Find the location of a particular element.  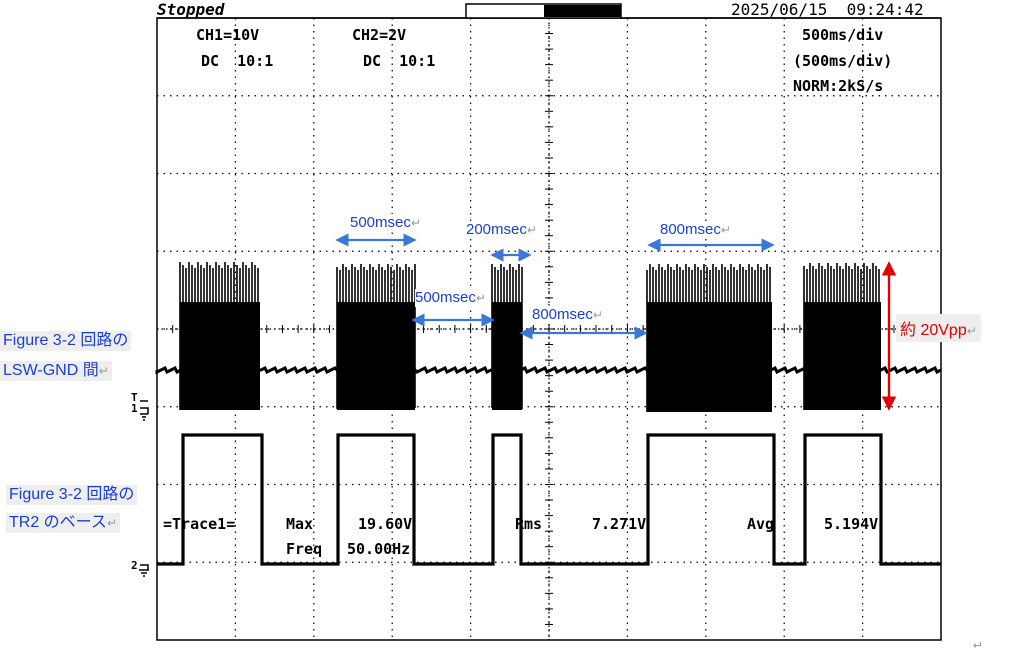

ch2-ground-marker: 2 is located at coordinates (134, 565).